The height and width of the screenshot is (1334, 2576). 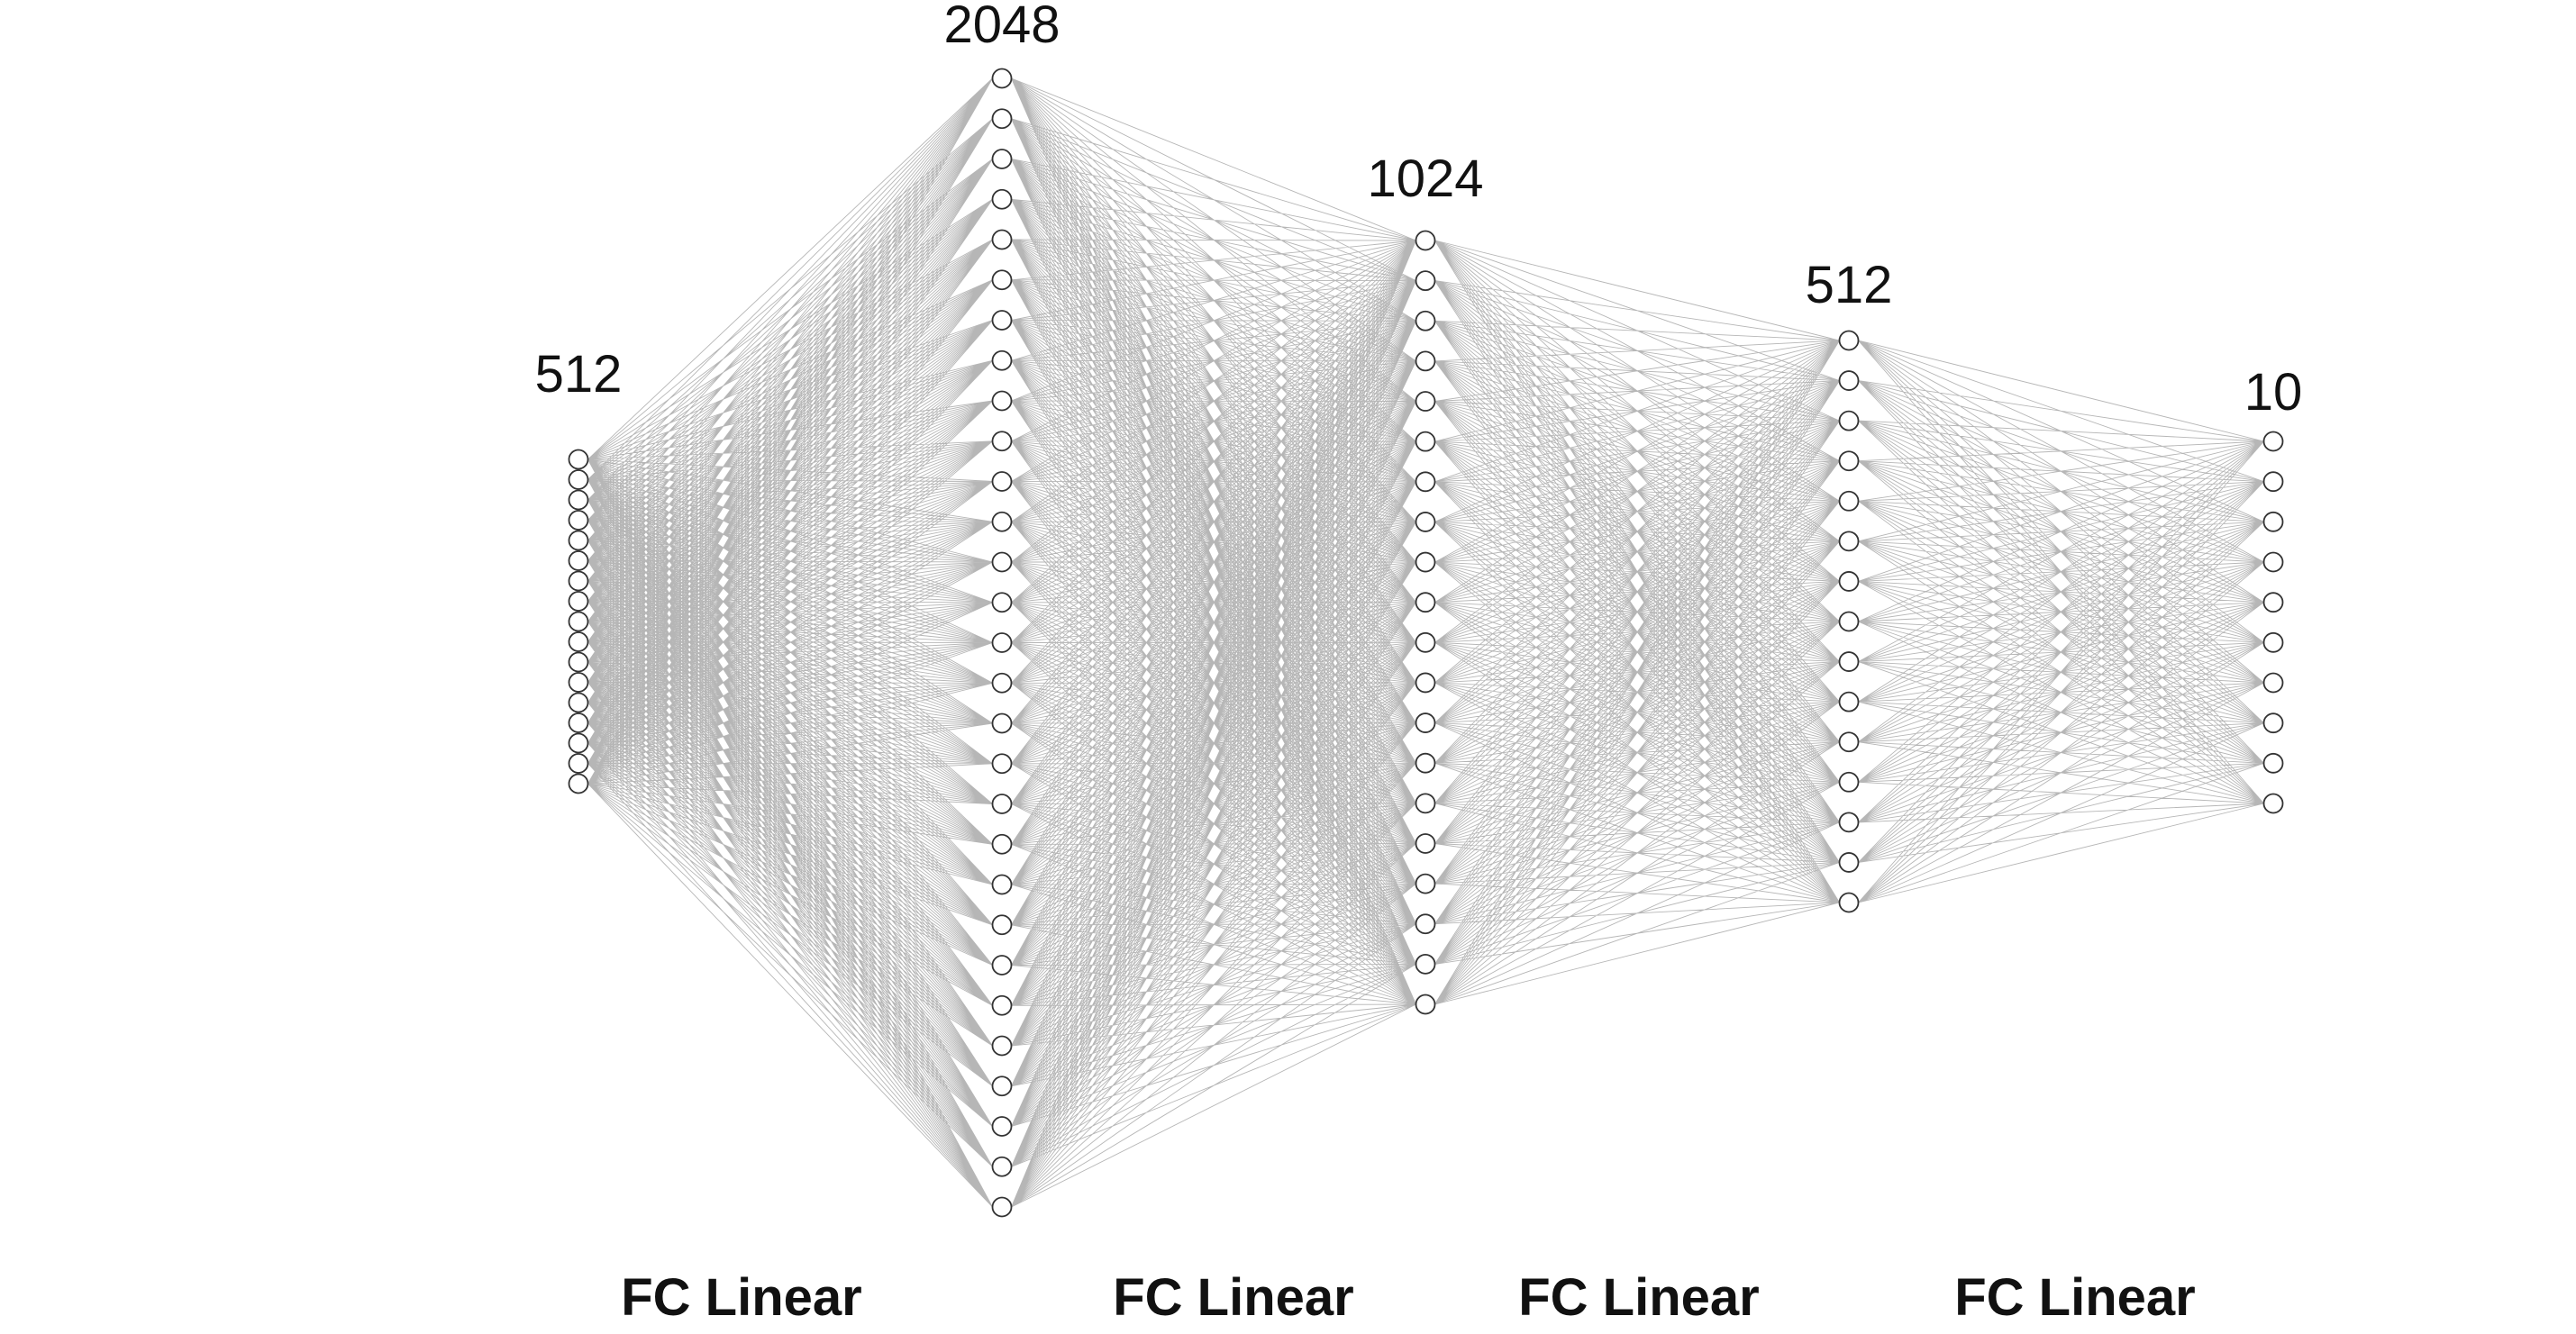 What do you see at coordinates (2273, 392) in the screenshot?
I see `layer-5-size-label: 10` at bounding box center [2273, 392].